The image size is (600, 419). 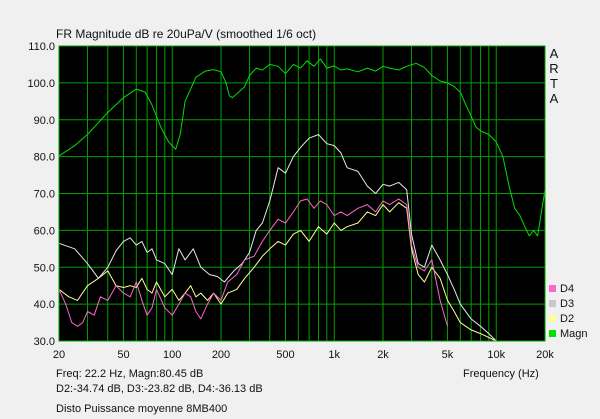 I want to click on vendor-label: A R T A, so click(x=554, y=76).